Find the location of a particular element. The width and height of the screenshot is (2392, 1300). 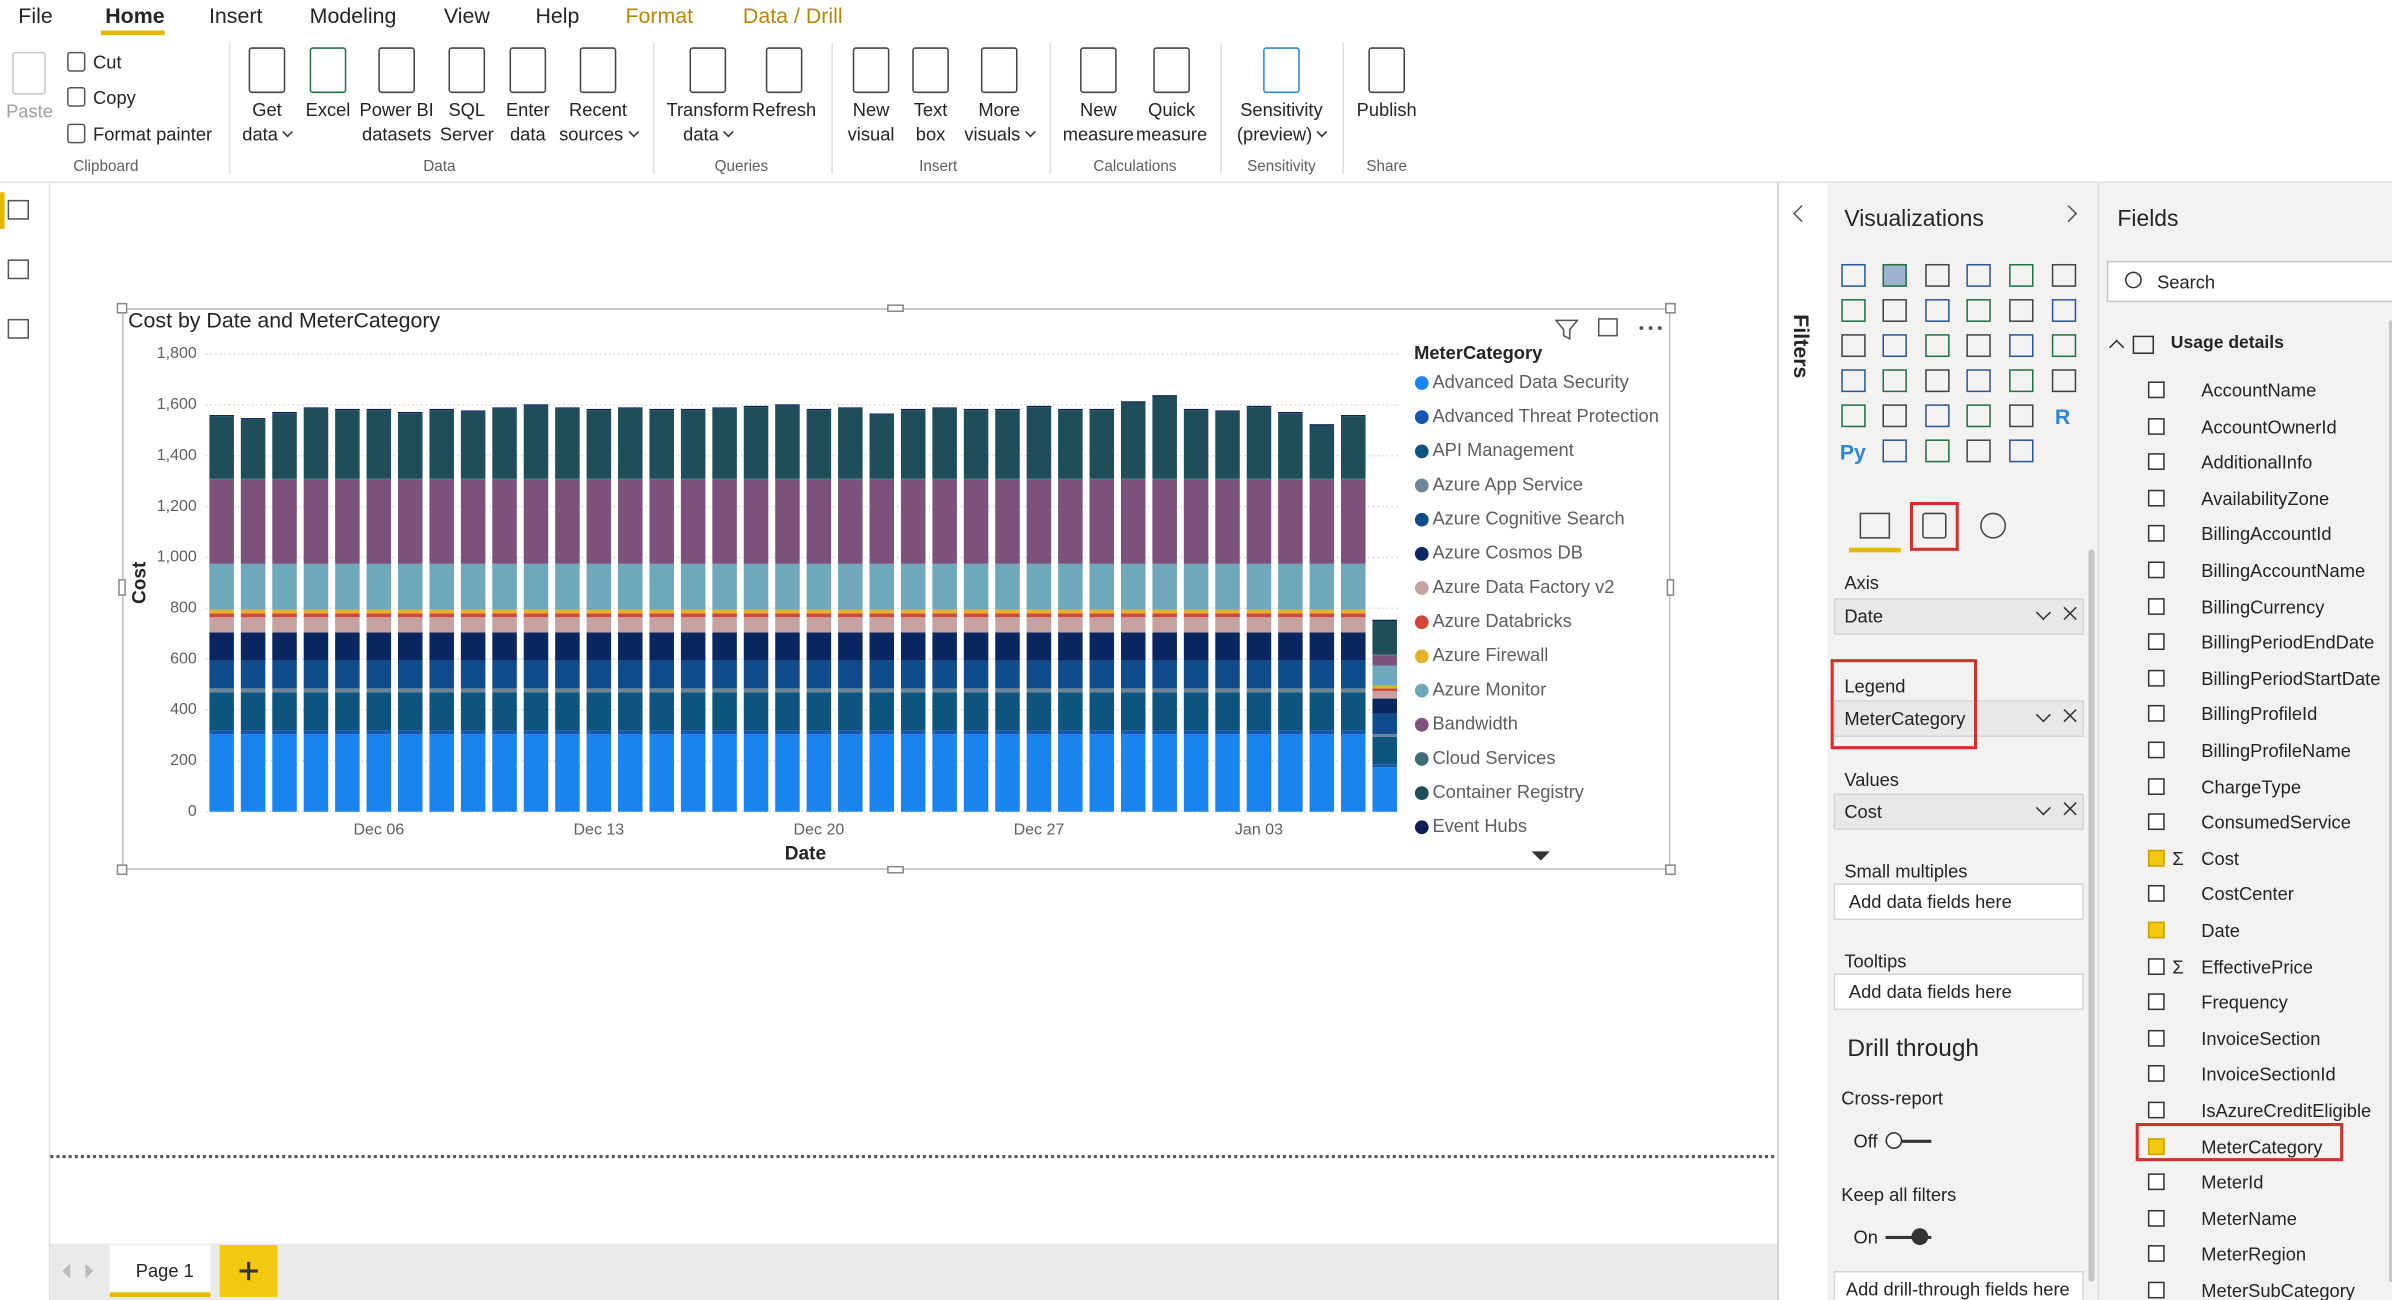

visual-type-icon: Py is located at coordinates (1852, 451).